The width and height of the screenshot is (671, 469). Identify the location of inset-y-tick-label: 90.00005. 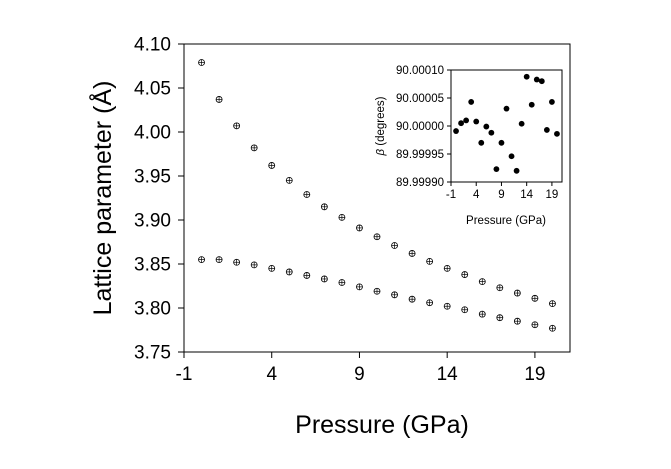
(420, 99).